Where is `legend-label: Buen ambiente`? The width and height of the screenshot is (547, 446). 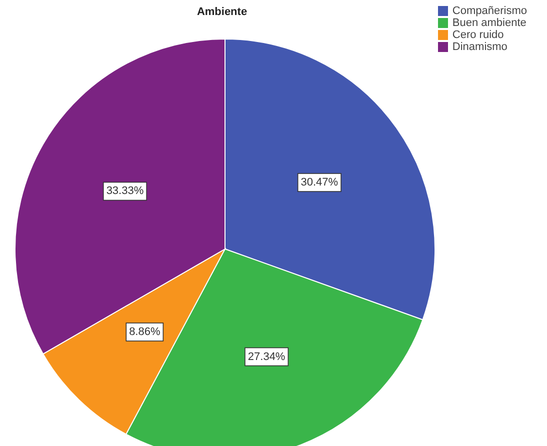 legend-label: Buen ambiente is located at coordinates (489, 23).